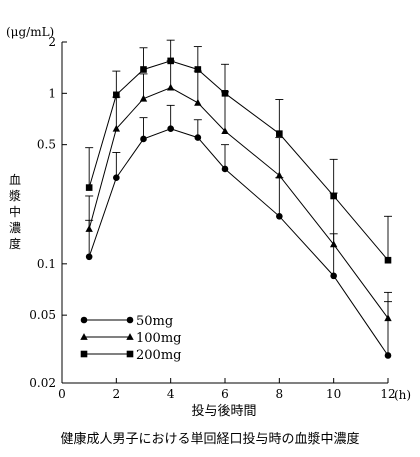 This screenshot has width=420, height=457. What do you see at coordinates (15, 212) in the screenshot?
I see `y-axis-label: 血漿中濃度` at bounding box center [15, 212].